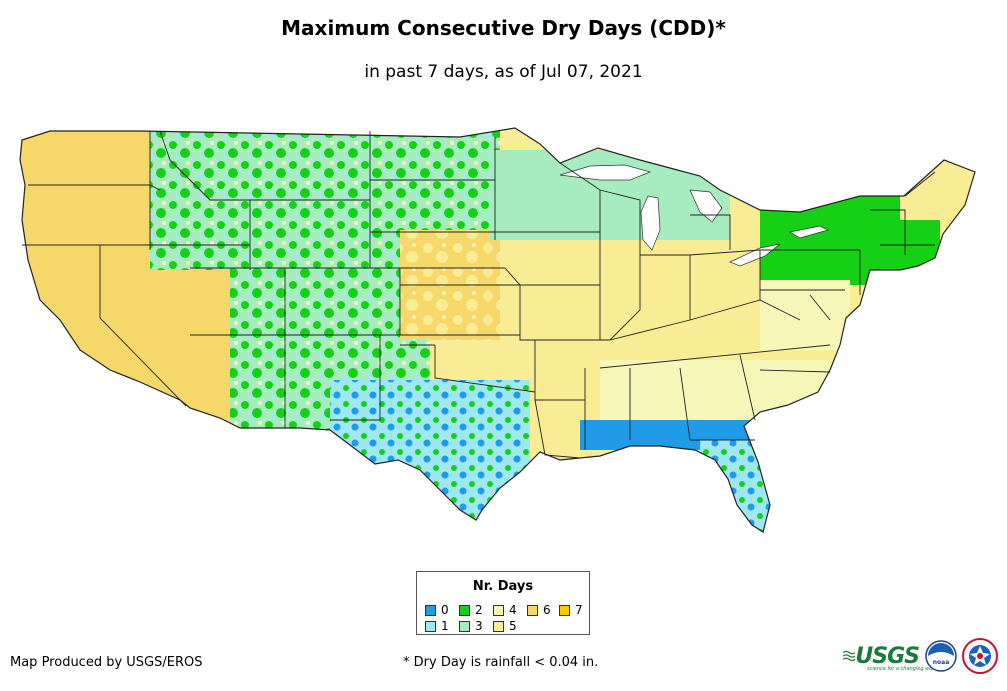 The height and width of the screenshot is (691, 1007). Describe the element at coordinates (571, 610) in the screenshot. I see `legend-item-7: 7` at that location.